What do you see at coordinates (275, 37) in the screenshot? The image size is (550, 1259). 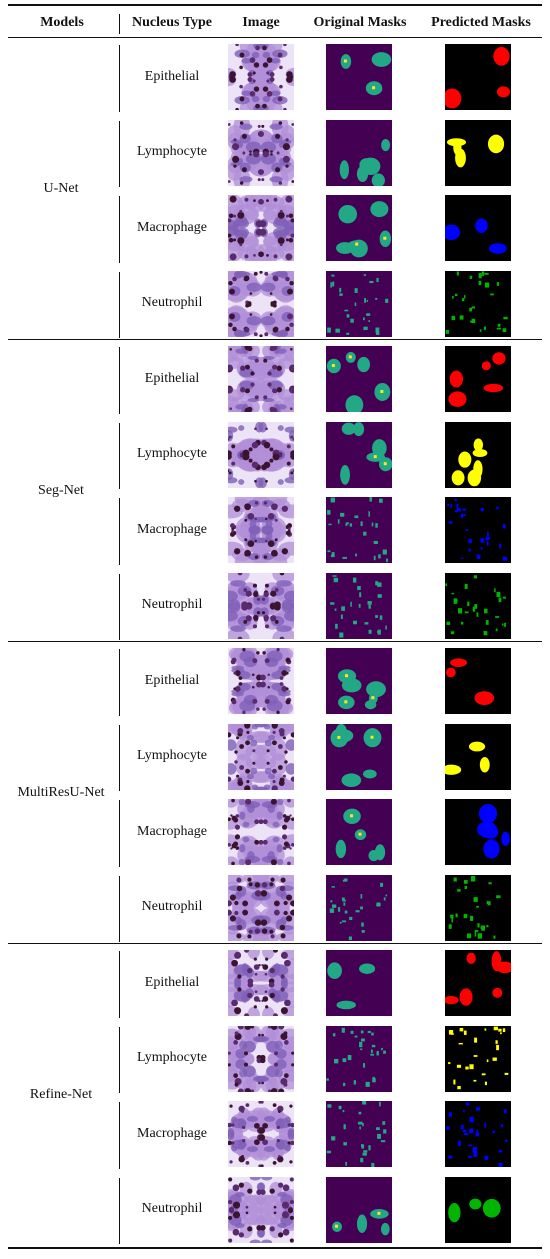 I see `header-rule` at bounding box center [275, 37].